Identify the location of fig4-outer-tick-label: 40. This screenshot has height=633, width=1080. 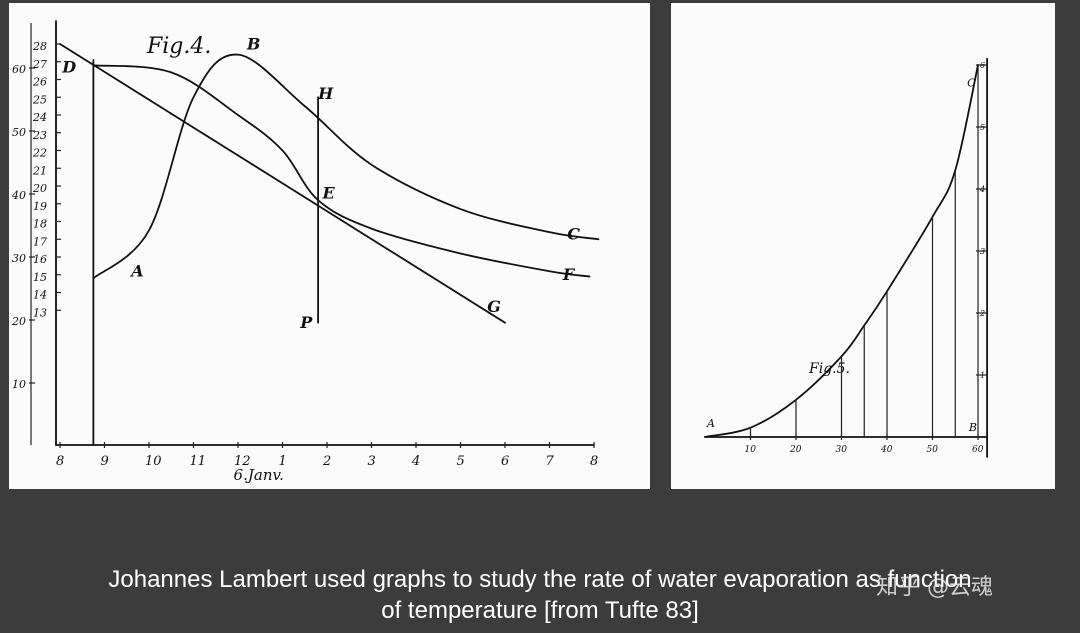
(18, 195).